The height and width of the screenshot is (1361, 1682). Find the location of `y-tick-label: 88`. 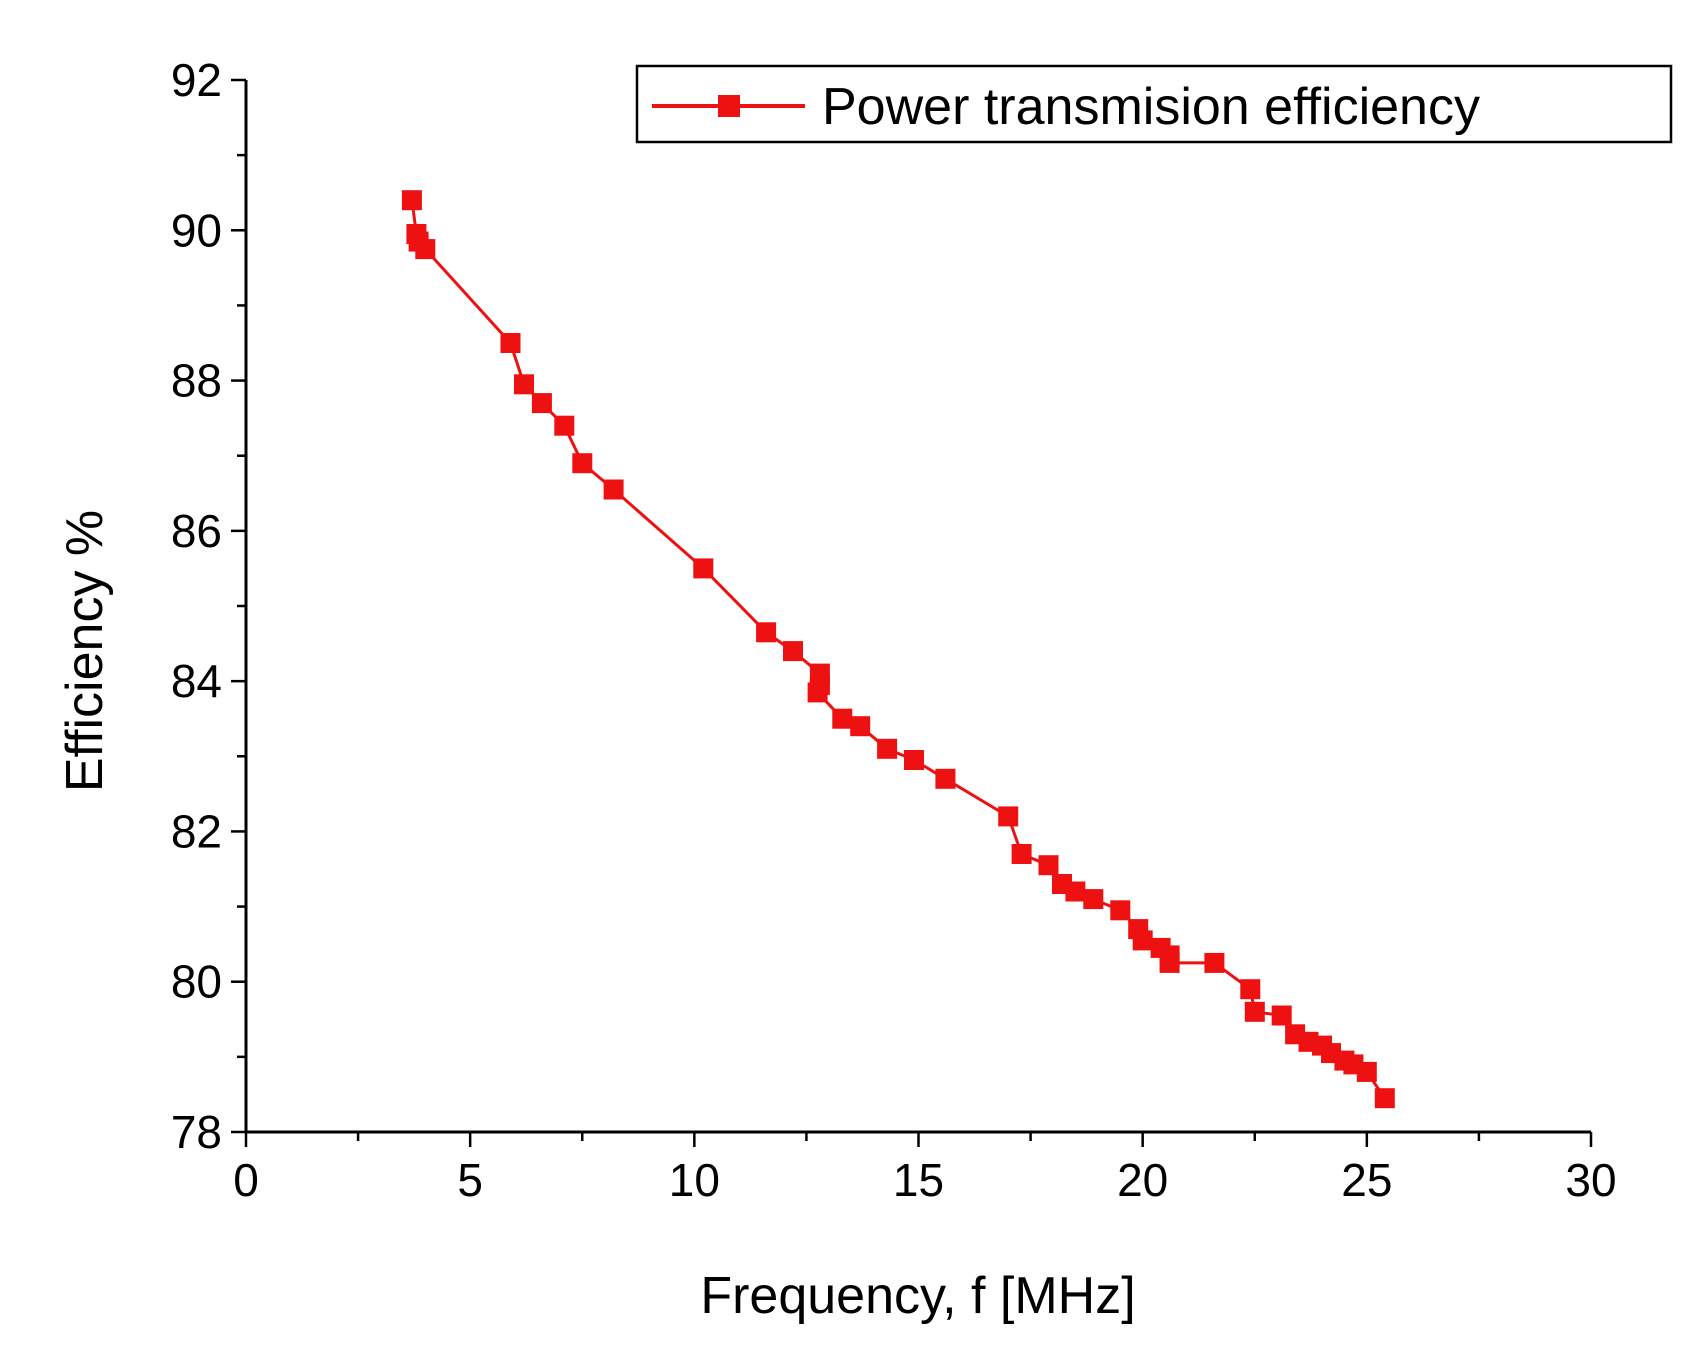

y-tick-label: 88 is located at coordinates (196, 381).